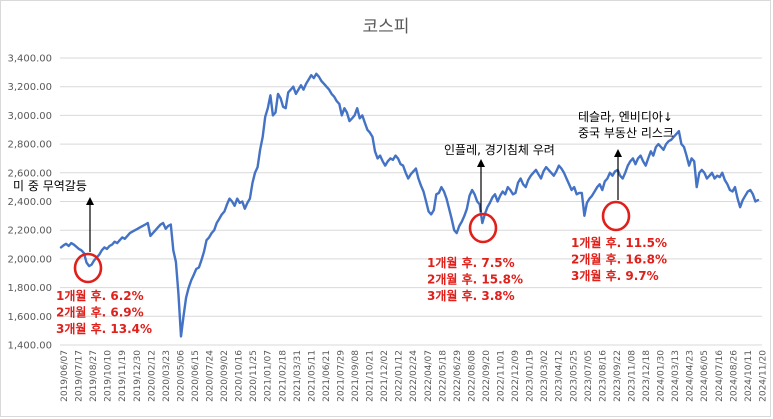  Describe the element at coordinates (545, 376) in the screenshot. I see `x-tick-label: 2023/03/02` at that location.